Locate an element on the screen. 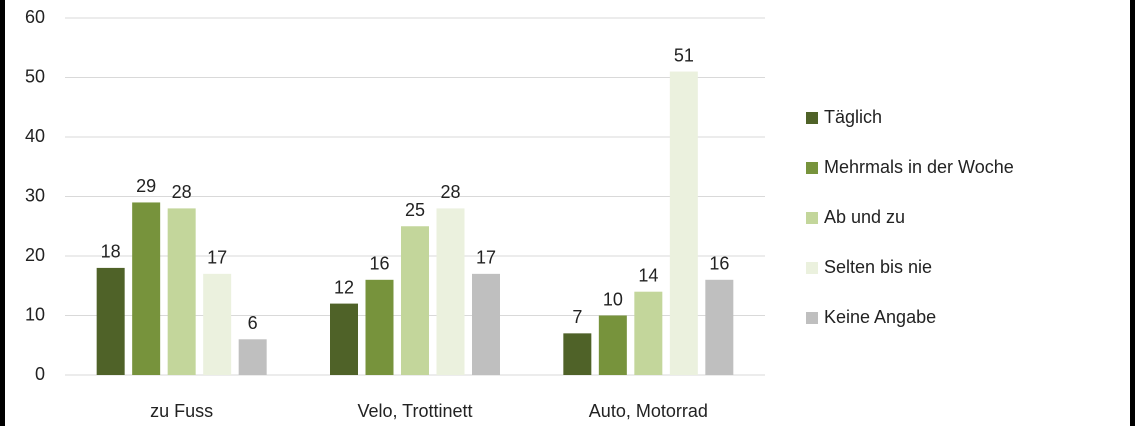 The image size is (1135, 426). legend-label: Mehrmals in der Woche is located at coordinates (919, 167).